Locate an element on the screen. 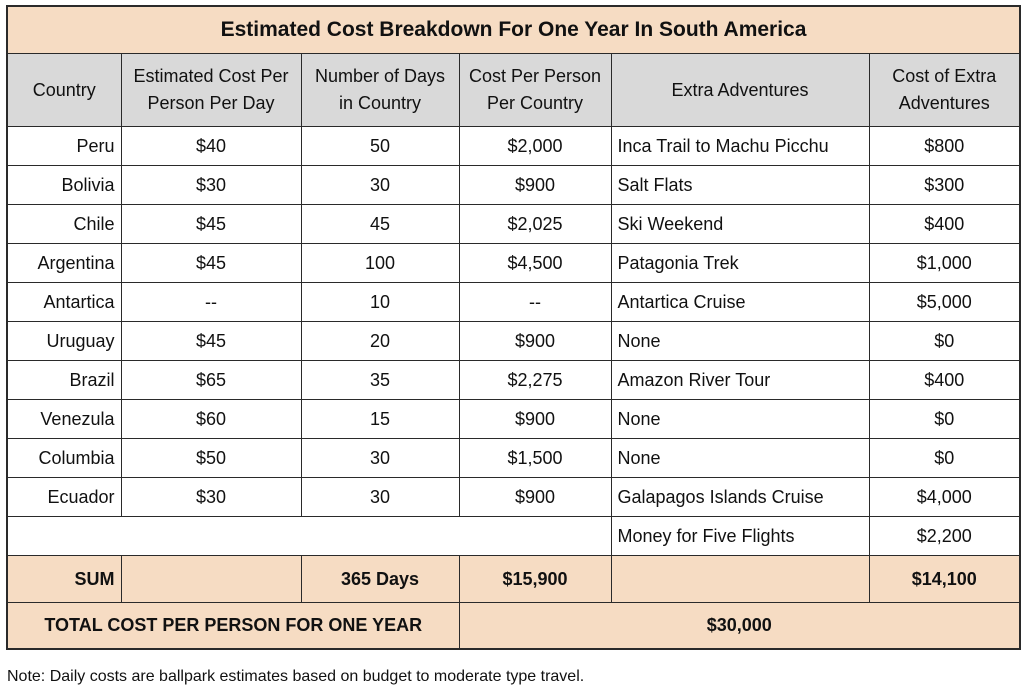 This screenshot has height=691, width=1024. header-cost-per-day-line-2: Person Per Day is located at coordinates (211, 103).